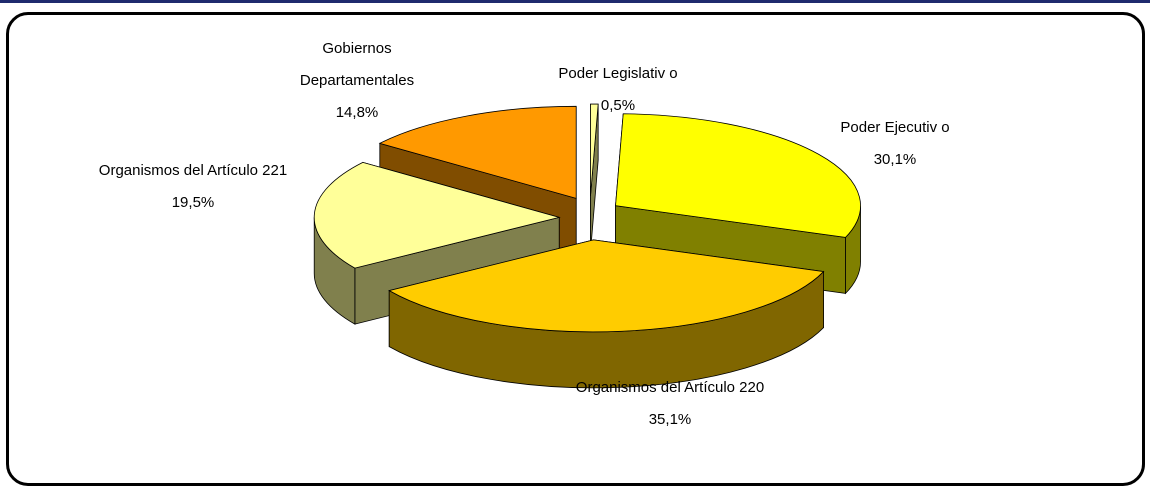  Describe the element at coordinates (618, 105) in the screenshot. I see `value-label: 0,5%` at that location.